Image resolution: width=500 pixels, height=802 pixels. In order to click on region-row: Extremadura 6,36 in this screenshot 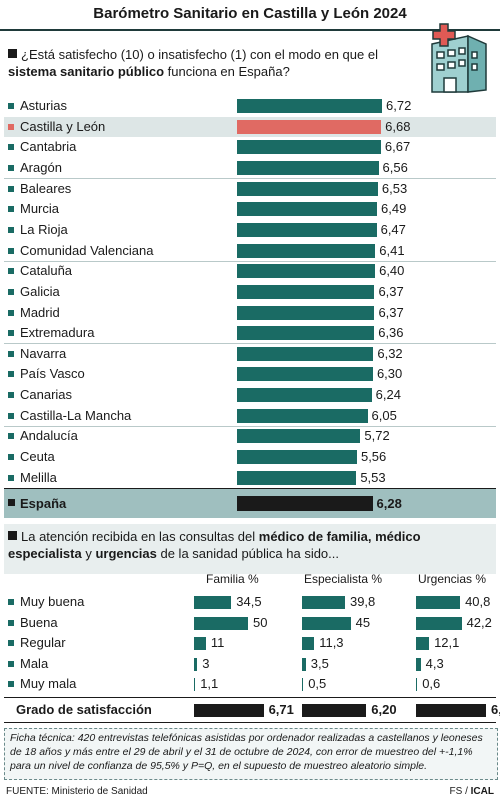, I will do `click(250, 333)`.